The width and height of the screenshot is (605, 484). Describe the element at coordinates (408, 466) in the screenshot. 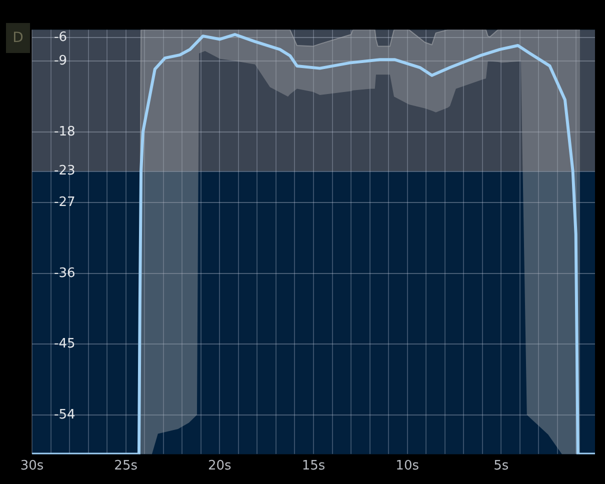

I see `x-tick-label: 10s` at that location.